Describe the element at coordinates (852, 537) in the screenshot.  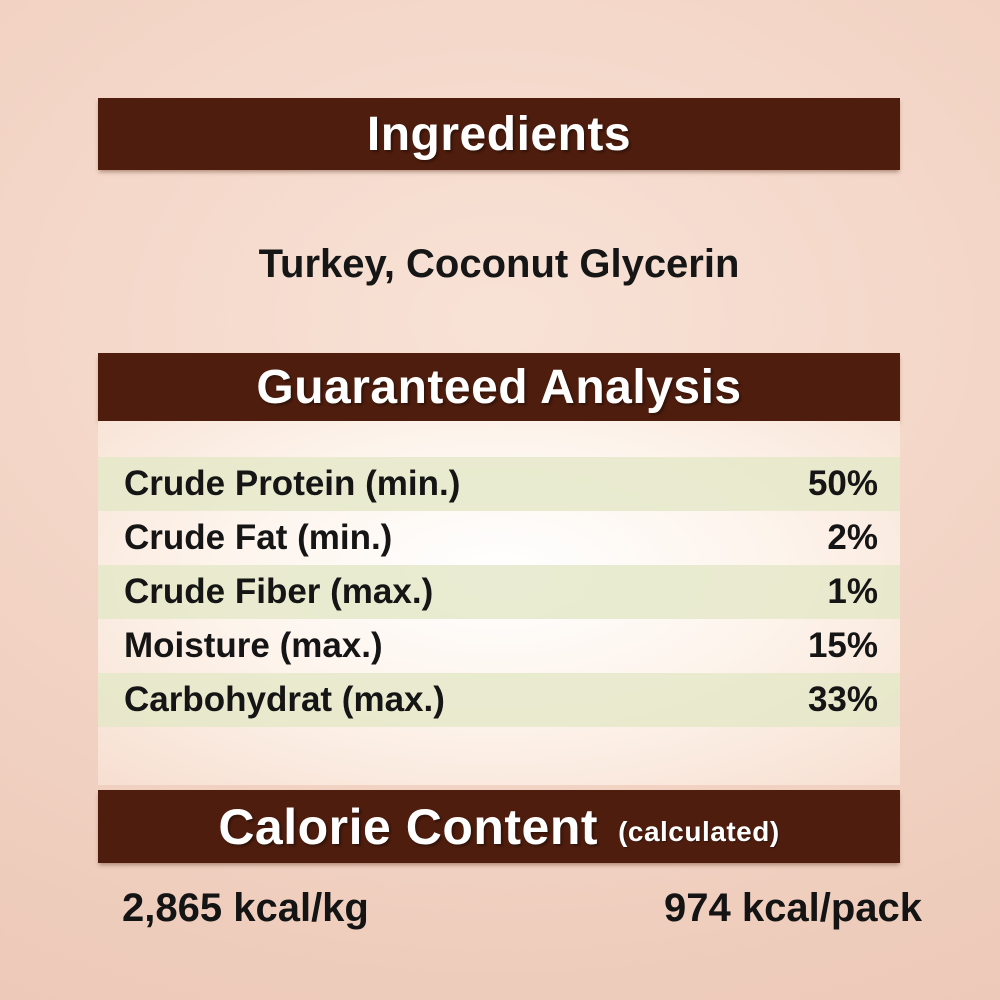
I see `row-value: 2%` at that location.